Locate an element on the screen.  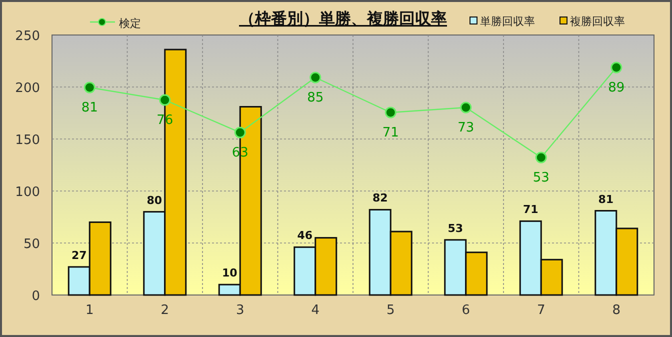
data-label: 89 is located at coordinates (616, 88).